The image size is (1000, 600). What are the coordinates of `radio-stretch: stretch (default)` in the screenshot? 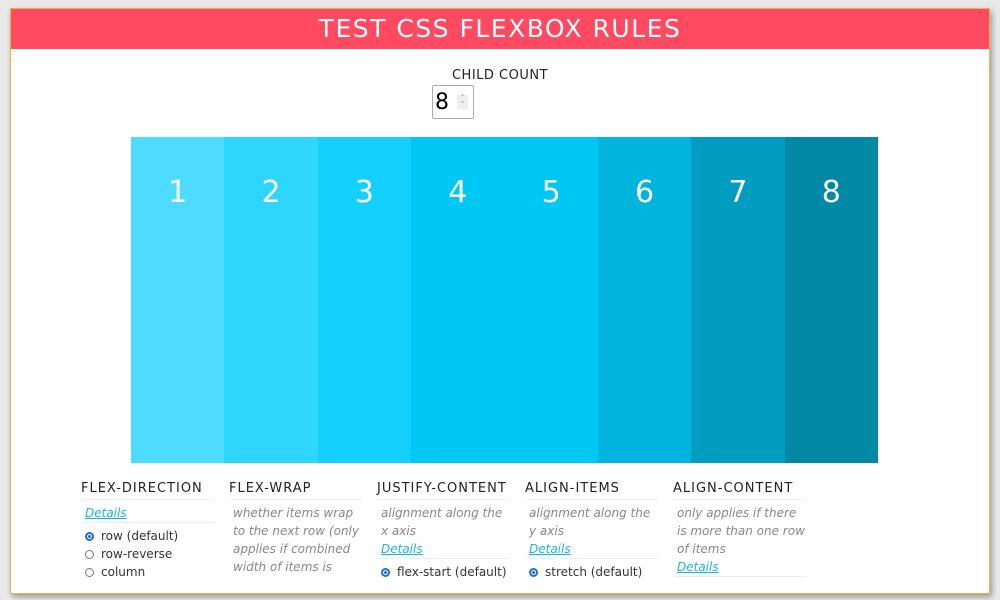 It's located at (591, 572).